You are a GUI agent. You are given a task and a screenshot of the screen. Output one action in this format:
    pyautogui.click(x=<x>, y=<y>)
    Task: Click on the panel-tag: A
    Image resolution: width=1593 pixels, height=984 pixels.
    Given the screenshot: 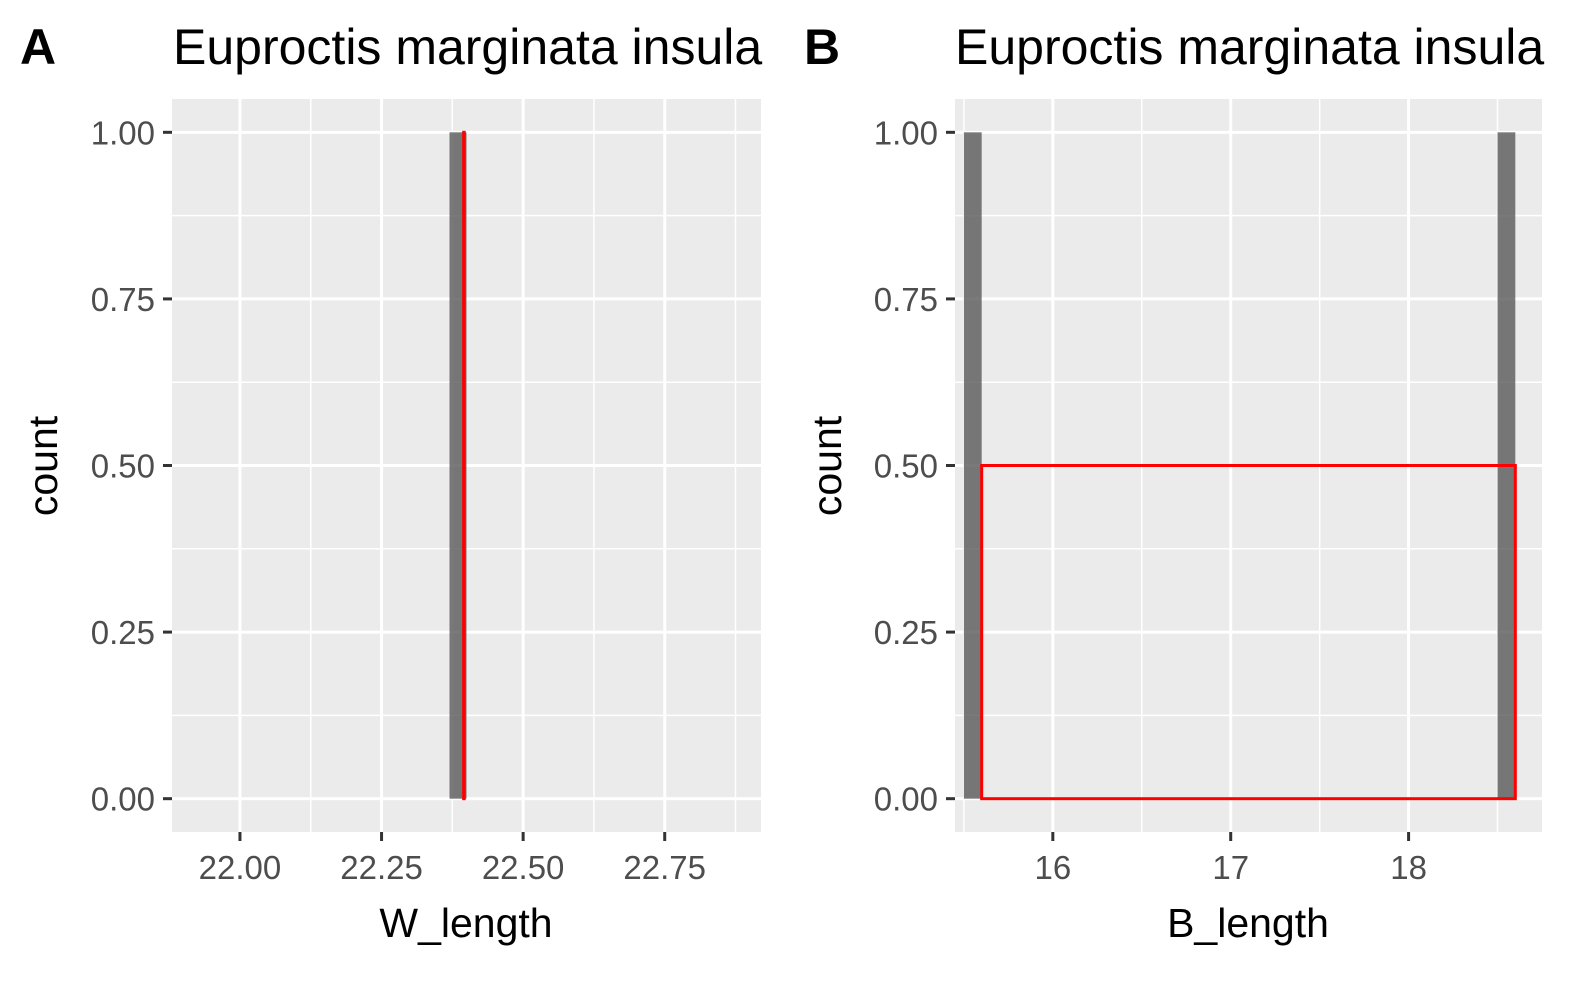 What is the action you would take?
    pyautogui.click(x=38, y=47)
    